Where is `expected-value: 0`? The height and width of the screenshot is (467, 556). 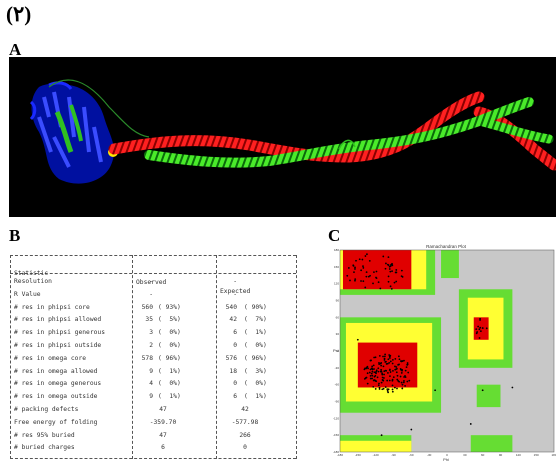
expected-value: 0 is located at coordinates (245, 448).